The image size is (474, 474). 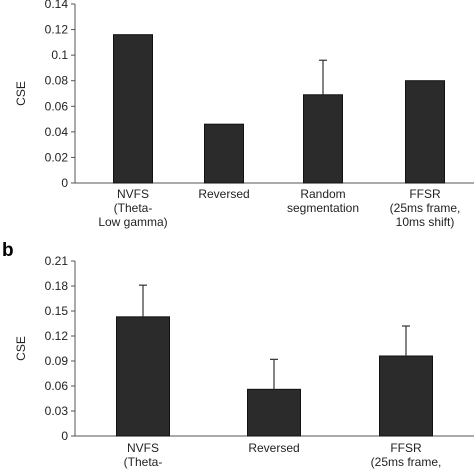 I want to click on y-tick-label: 0.14, so click(x=57, y=5).